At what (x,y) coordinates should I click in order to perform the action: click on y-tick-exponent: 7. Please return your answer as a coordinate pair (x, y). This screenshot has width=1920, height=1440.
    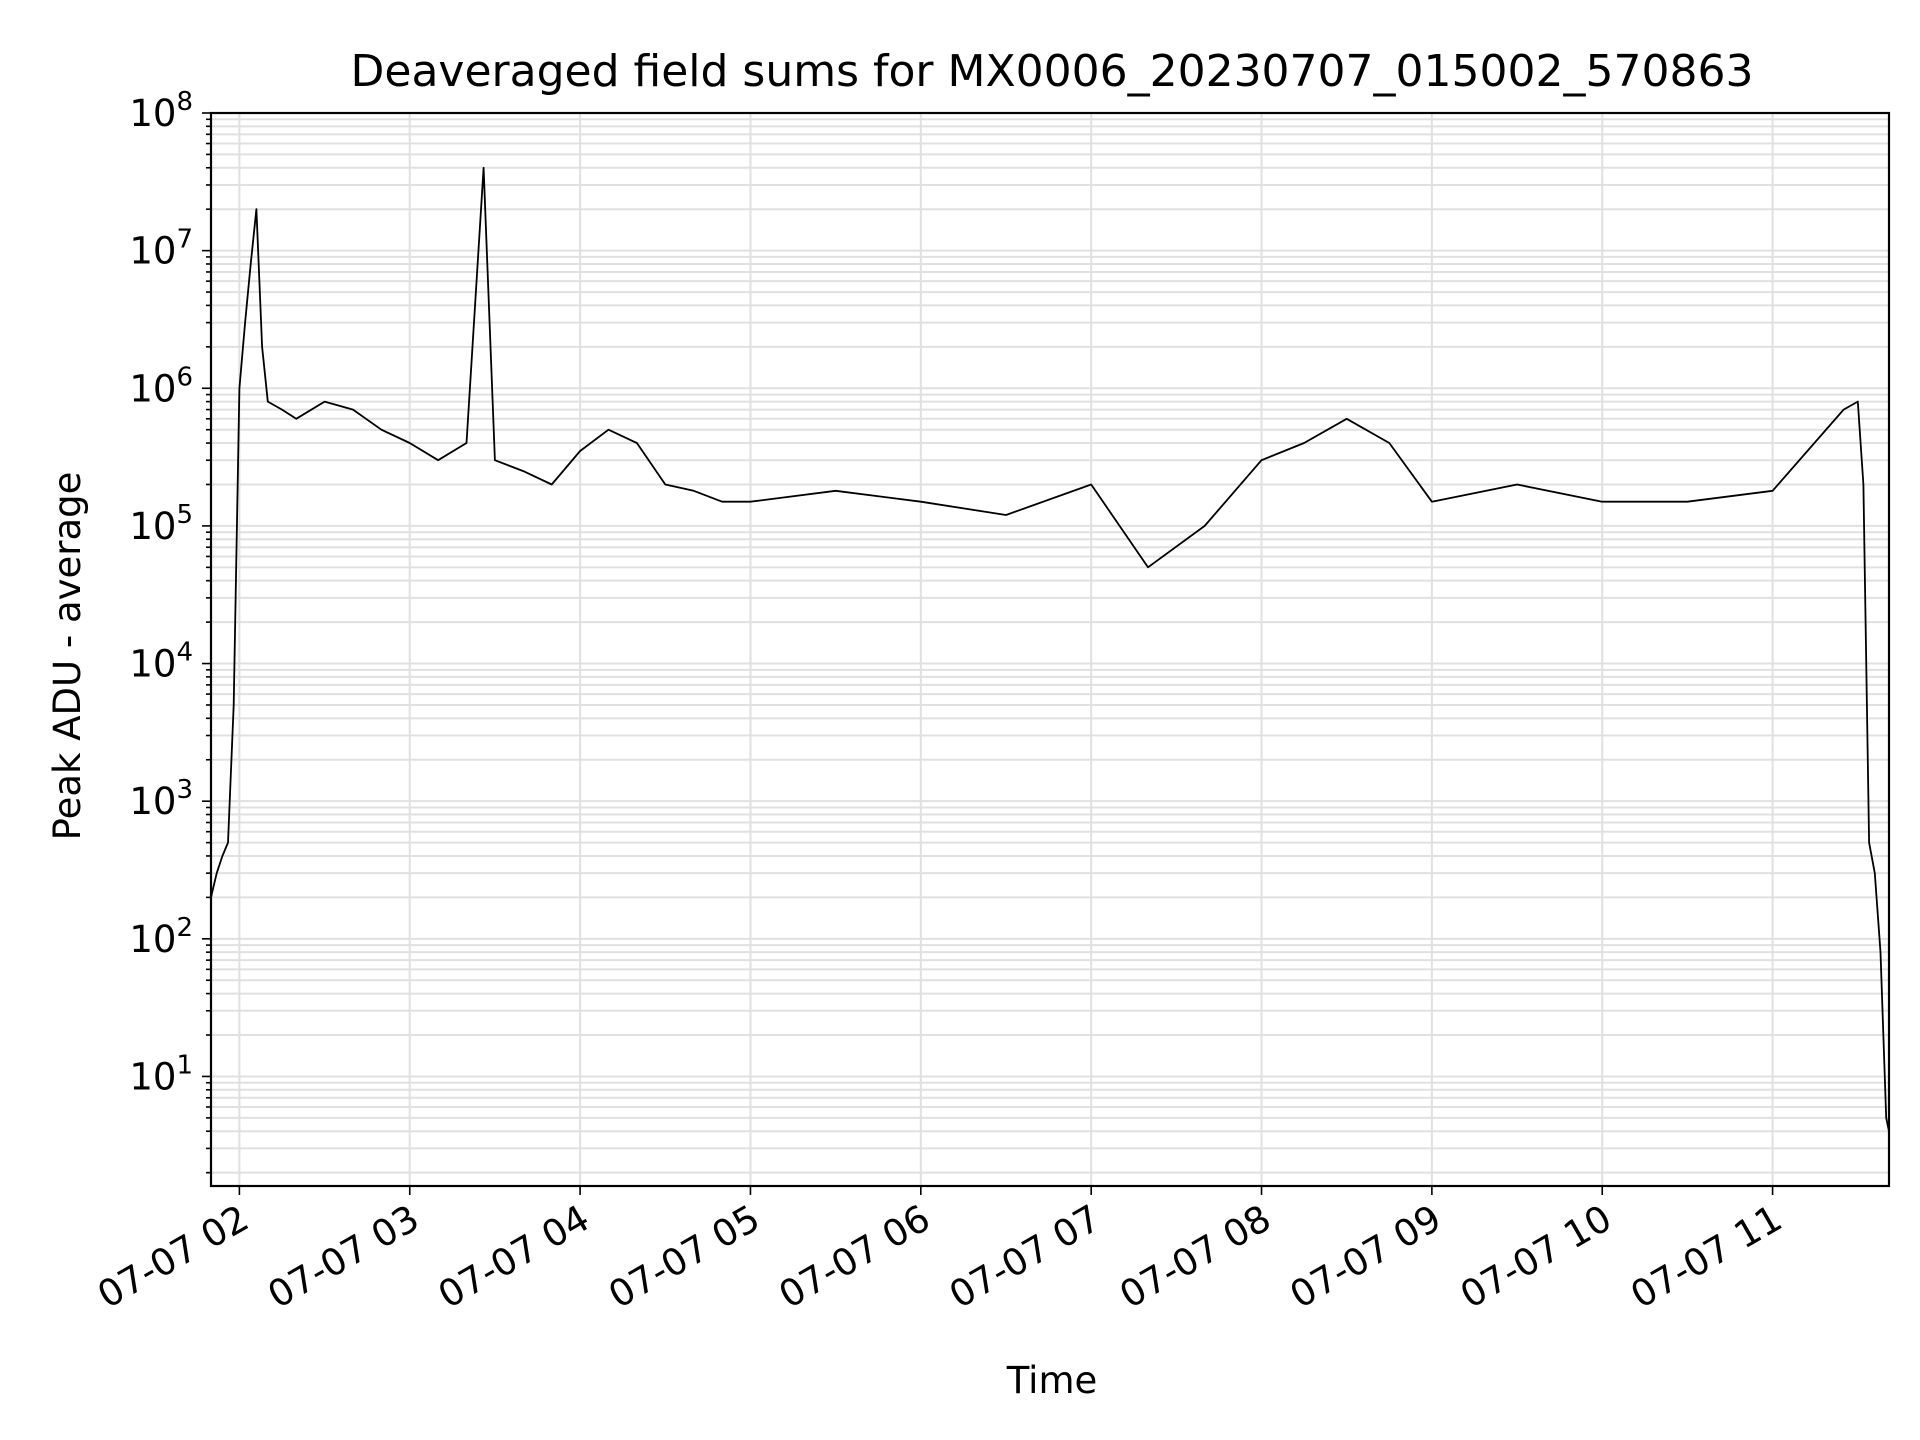
    Looking at the image, I should click on (184, 240).